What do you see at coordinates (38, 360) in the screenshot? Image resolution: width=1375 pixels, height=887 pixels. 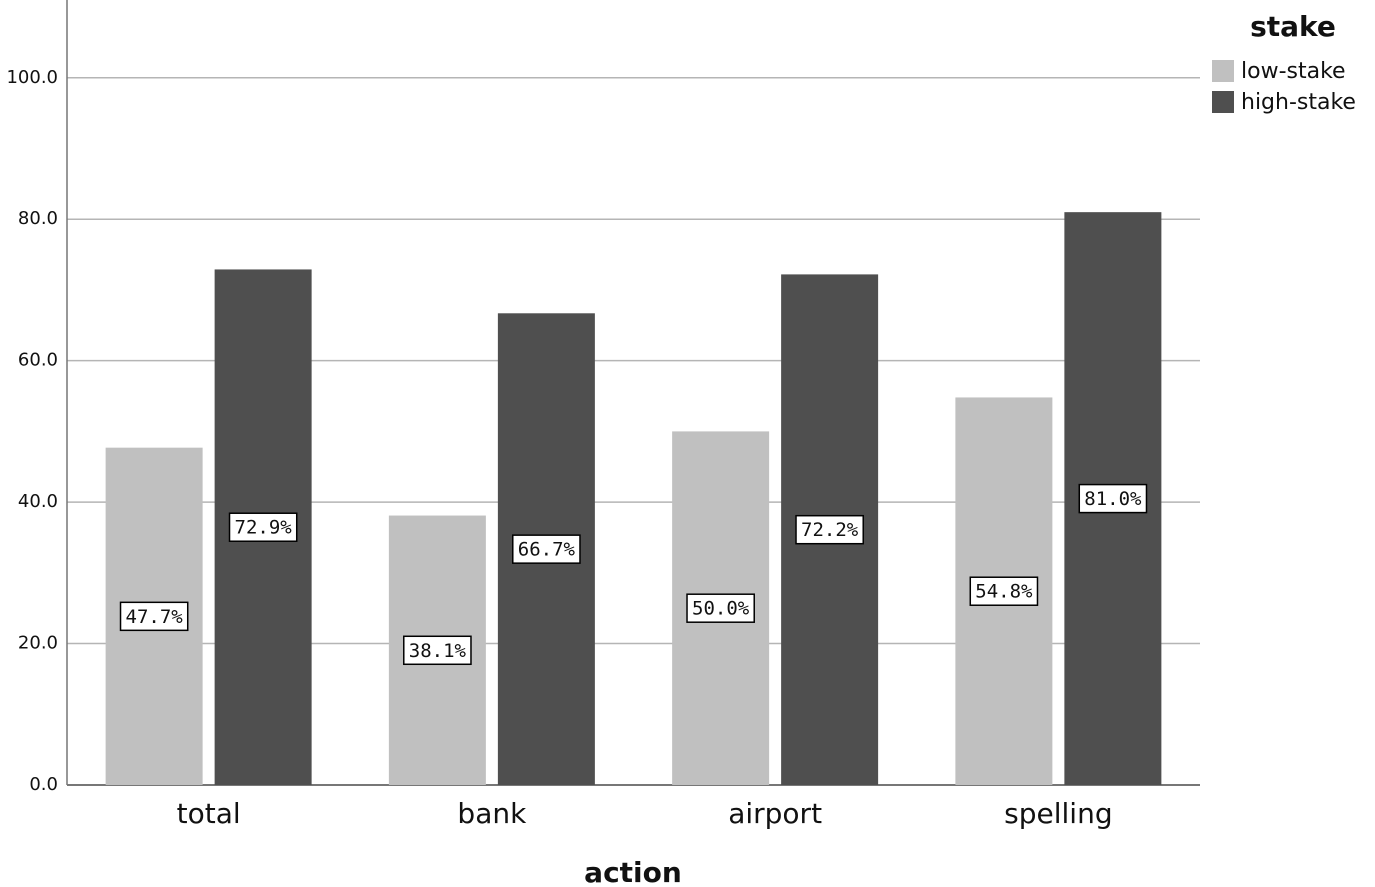 I see `y-tick-label: 60.0` at bounding box center [38, 360].